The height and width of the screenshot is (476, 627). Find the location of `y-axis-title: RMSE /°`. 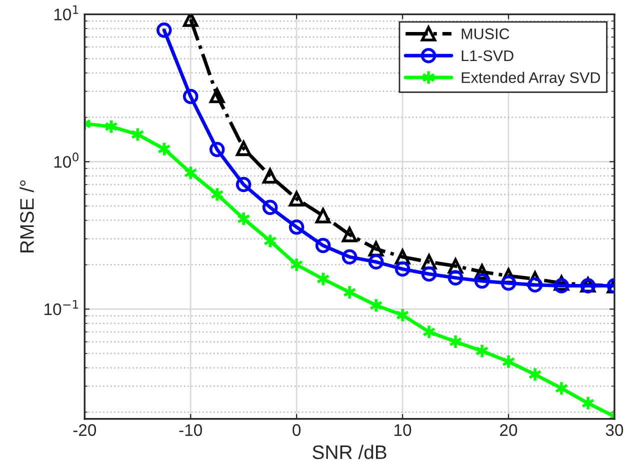

y-axis-title: RMSE /° is located at coordinates (27, 216).